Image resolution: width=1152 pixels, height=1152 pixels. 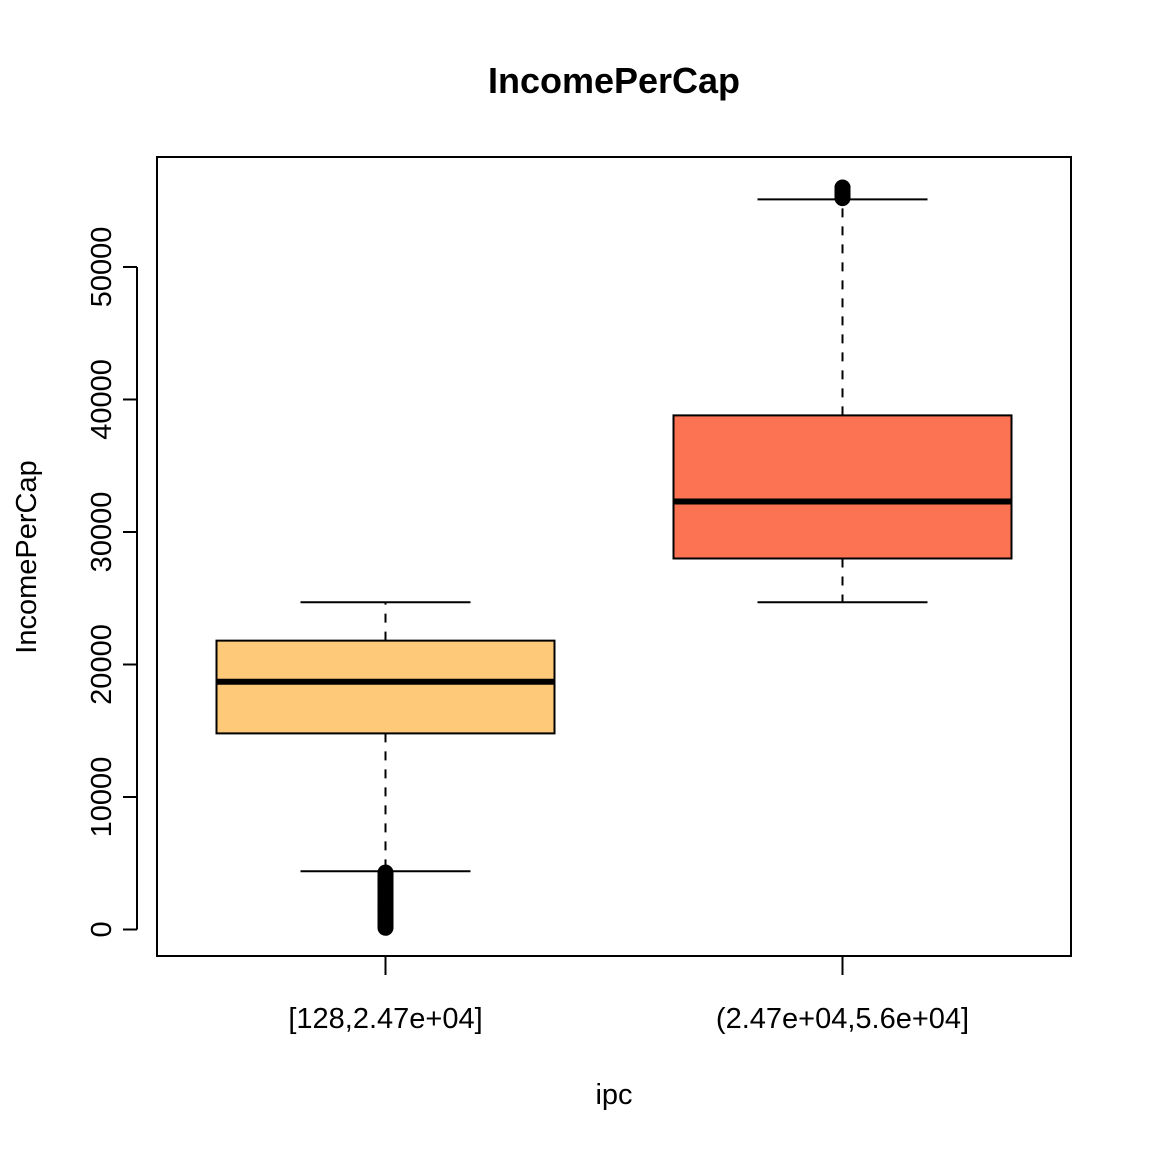 I want to click on high-outliers, so click(x=842, y=193).